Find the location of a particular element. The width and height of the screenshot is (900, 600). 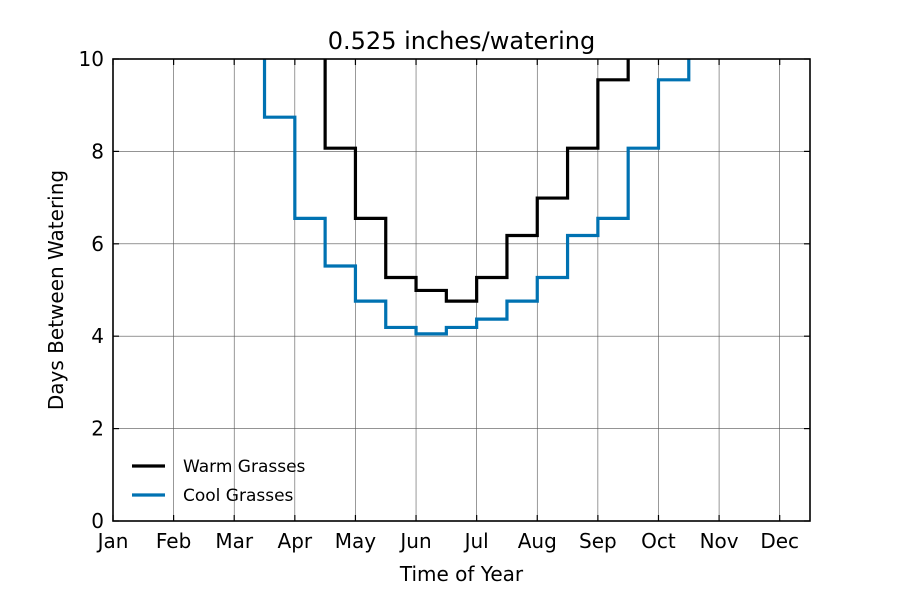

y-tick-label: 2 is located at coordinates (97, 429).